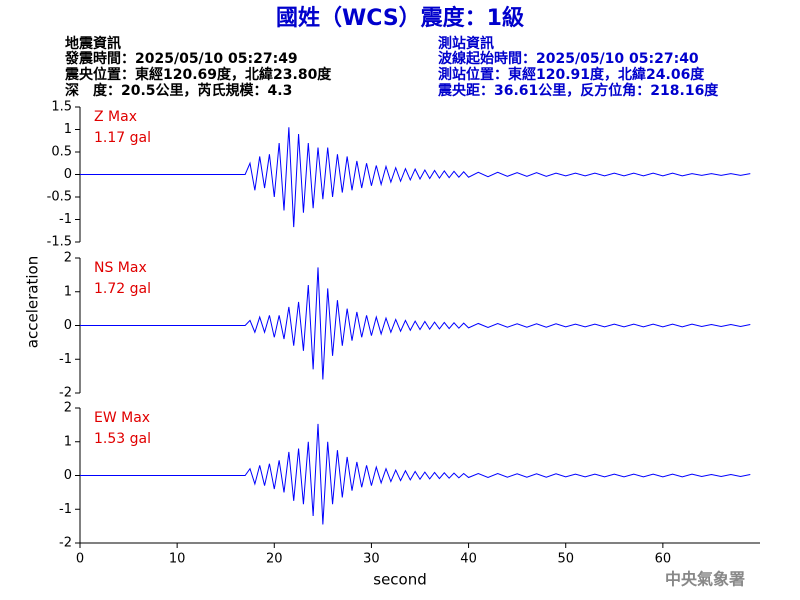 This screenshot has height=600, width=800. I want to click on annotation: 1.53 gal, so click(122, 439).